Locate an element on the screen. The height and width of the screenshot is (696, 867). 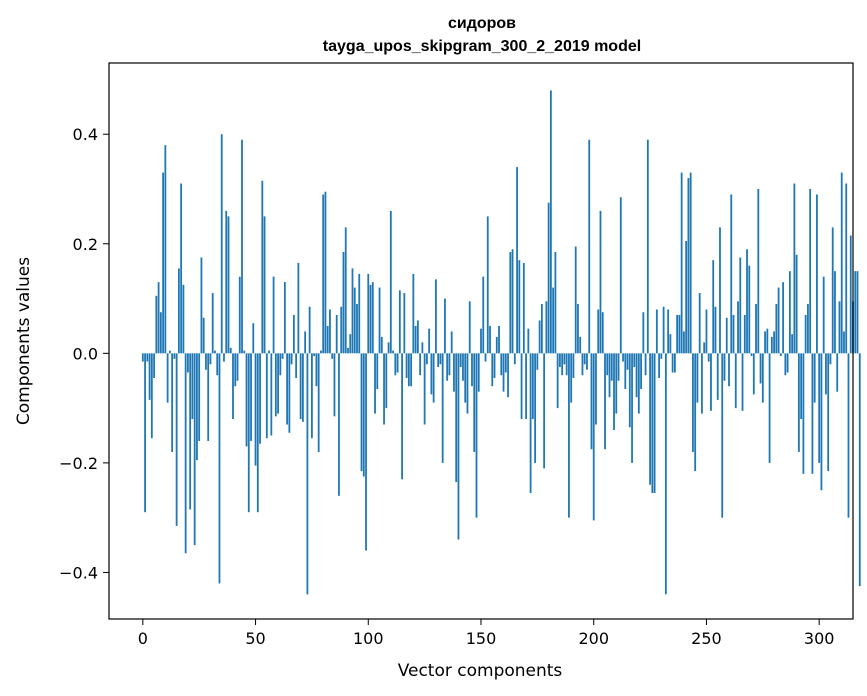
x-tick-label: 0 is located at coordinates (143, 638).